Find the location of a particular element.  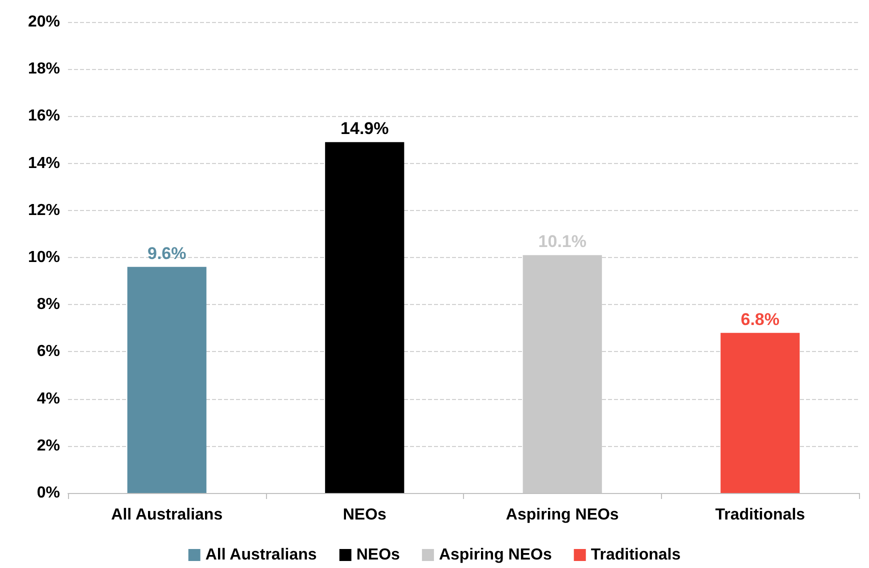

y-tick-label: 20% is located at coordinates (44, 22).